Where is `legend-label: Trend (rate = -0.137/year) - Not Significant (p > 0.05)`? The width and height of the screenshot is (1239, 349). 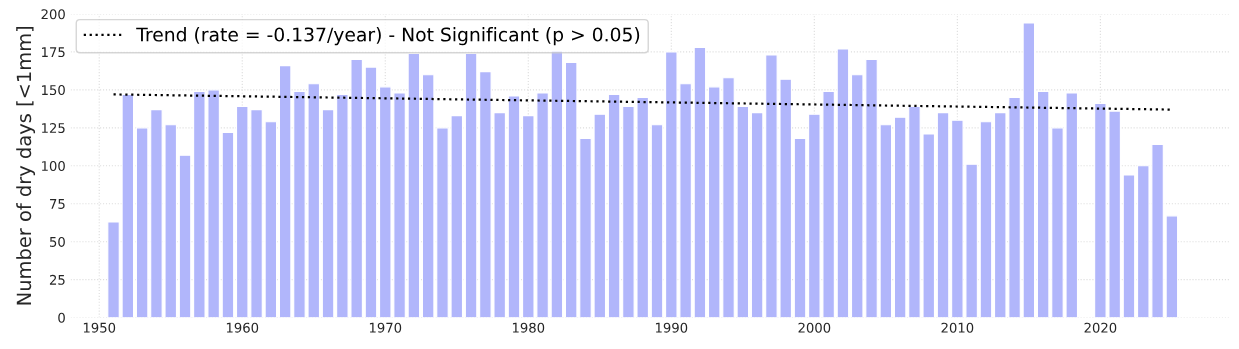 legend-label: Trend (rate = -0.137/year) - Not Significant (p > 0.05) is located at coordinates (388, 36).